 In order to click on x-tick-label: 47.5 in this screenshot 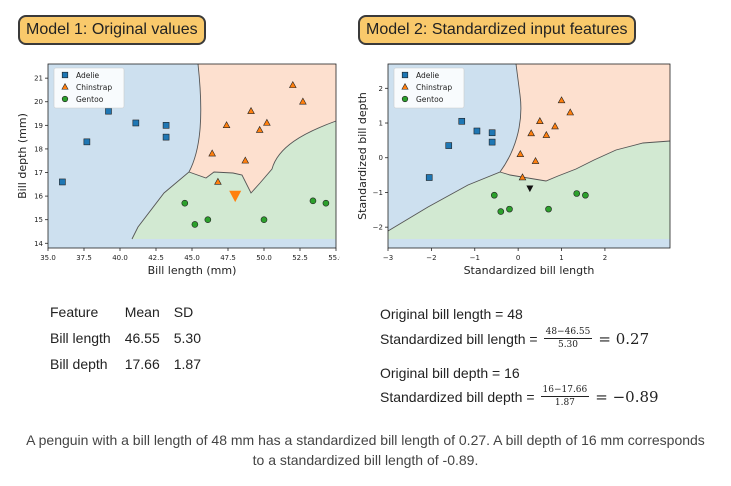, I will do `click(228, 258)`.